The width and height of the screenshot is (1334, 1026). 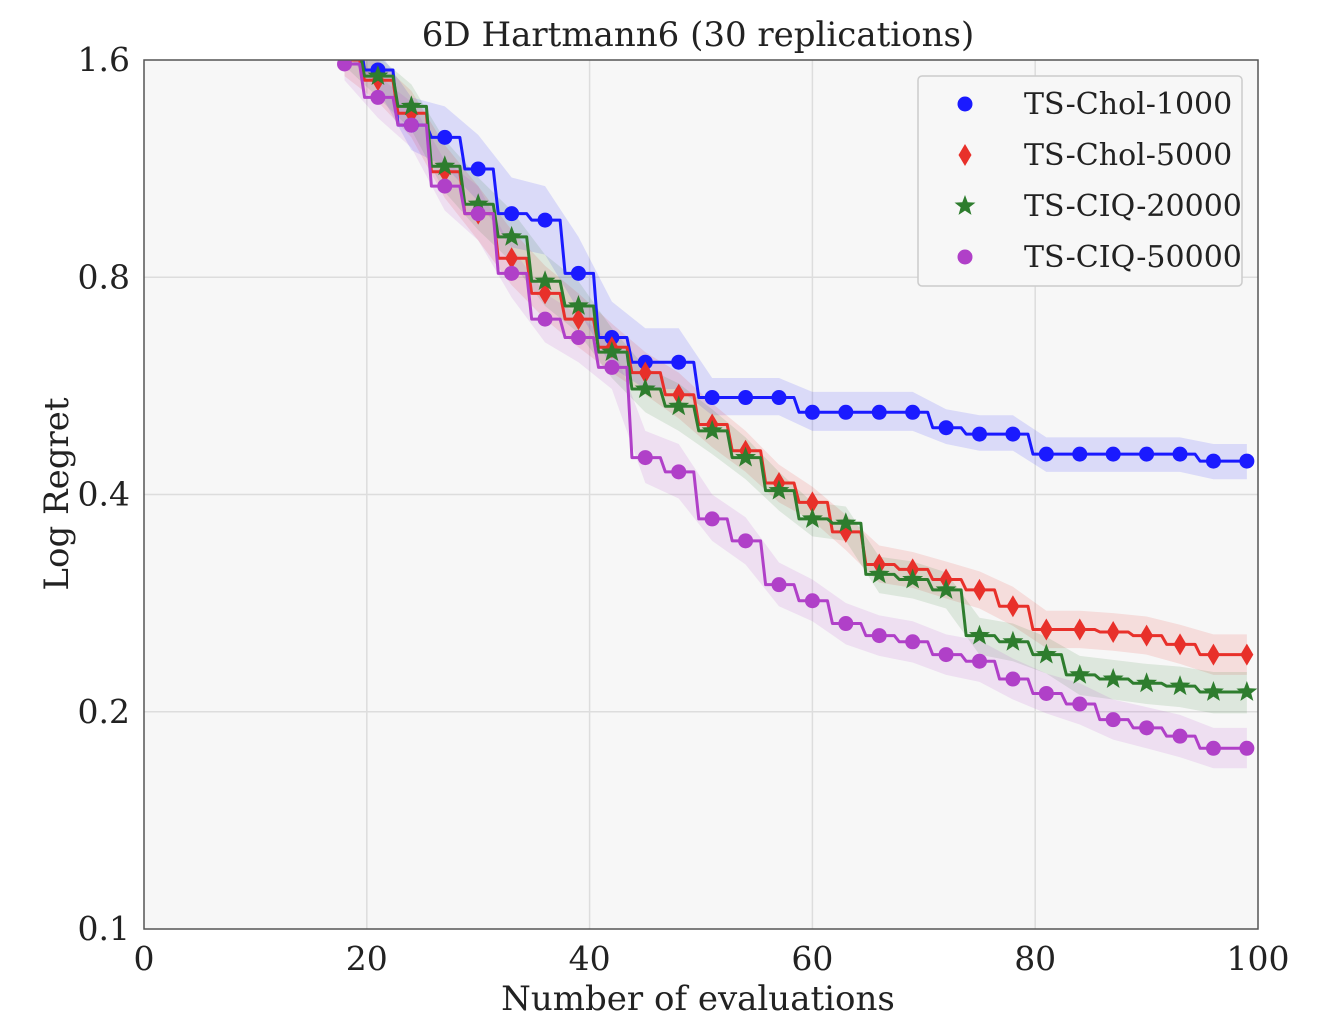 What do you see at coordinates (1133, 257) in the screenshot?
I see `legend-label-ts-ciq-50000: TS-CIQ-50000` at bounding box center [1133, 257].